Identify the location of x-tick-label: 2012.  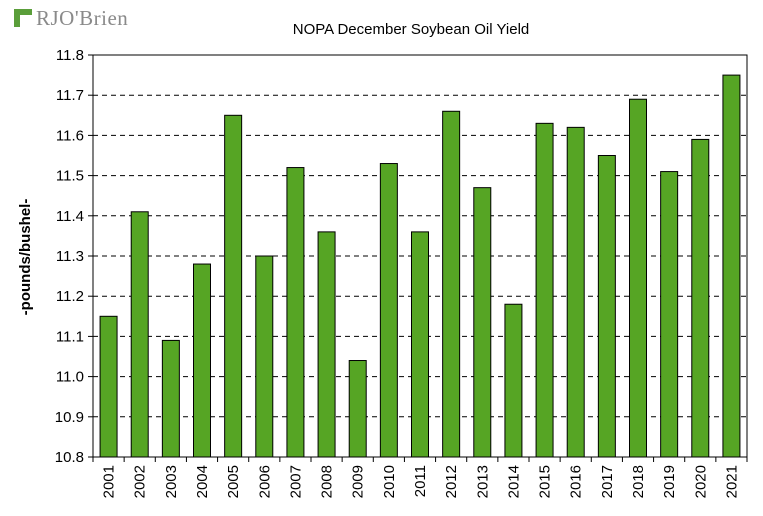
(451, 481).